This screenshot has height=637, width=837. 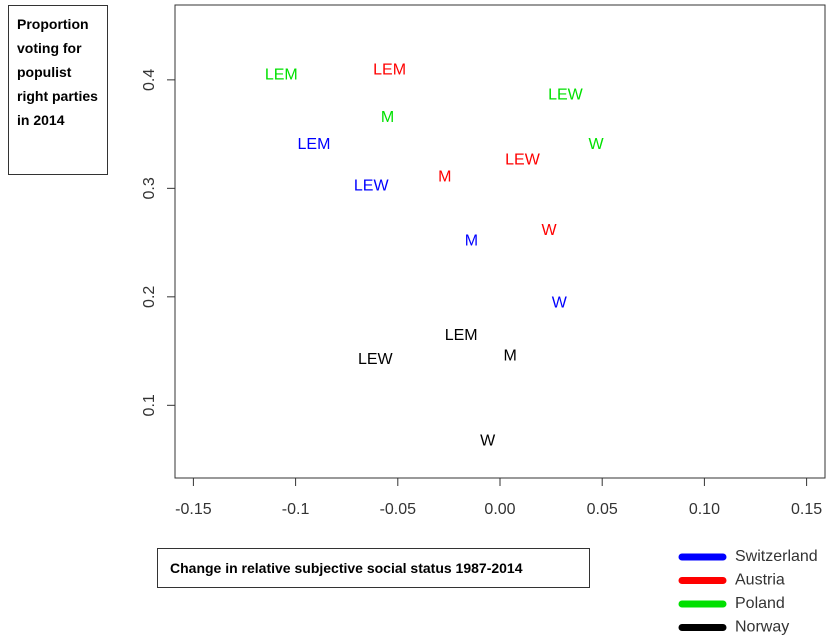 I want to click on x-tick-label: -0.05, so click(x=398, y=509).